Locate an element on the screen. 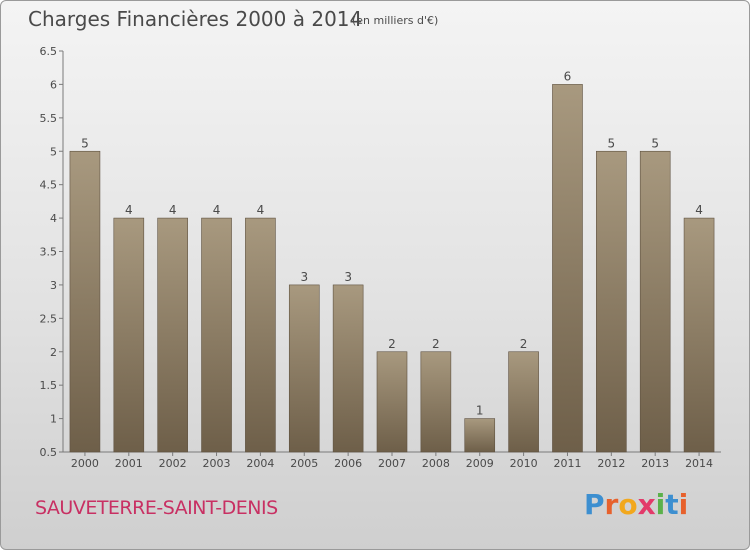  x-tick-label: 2006 is located at coordinates (348, 463).